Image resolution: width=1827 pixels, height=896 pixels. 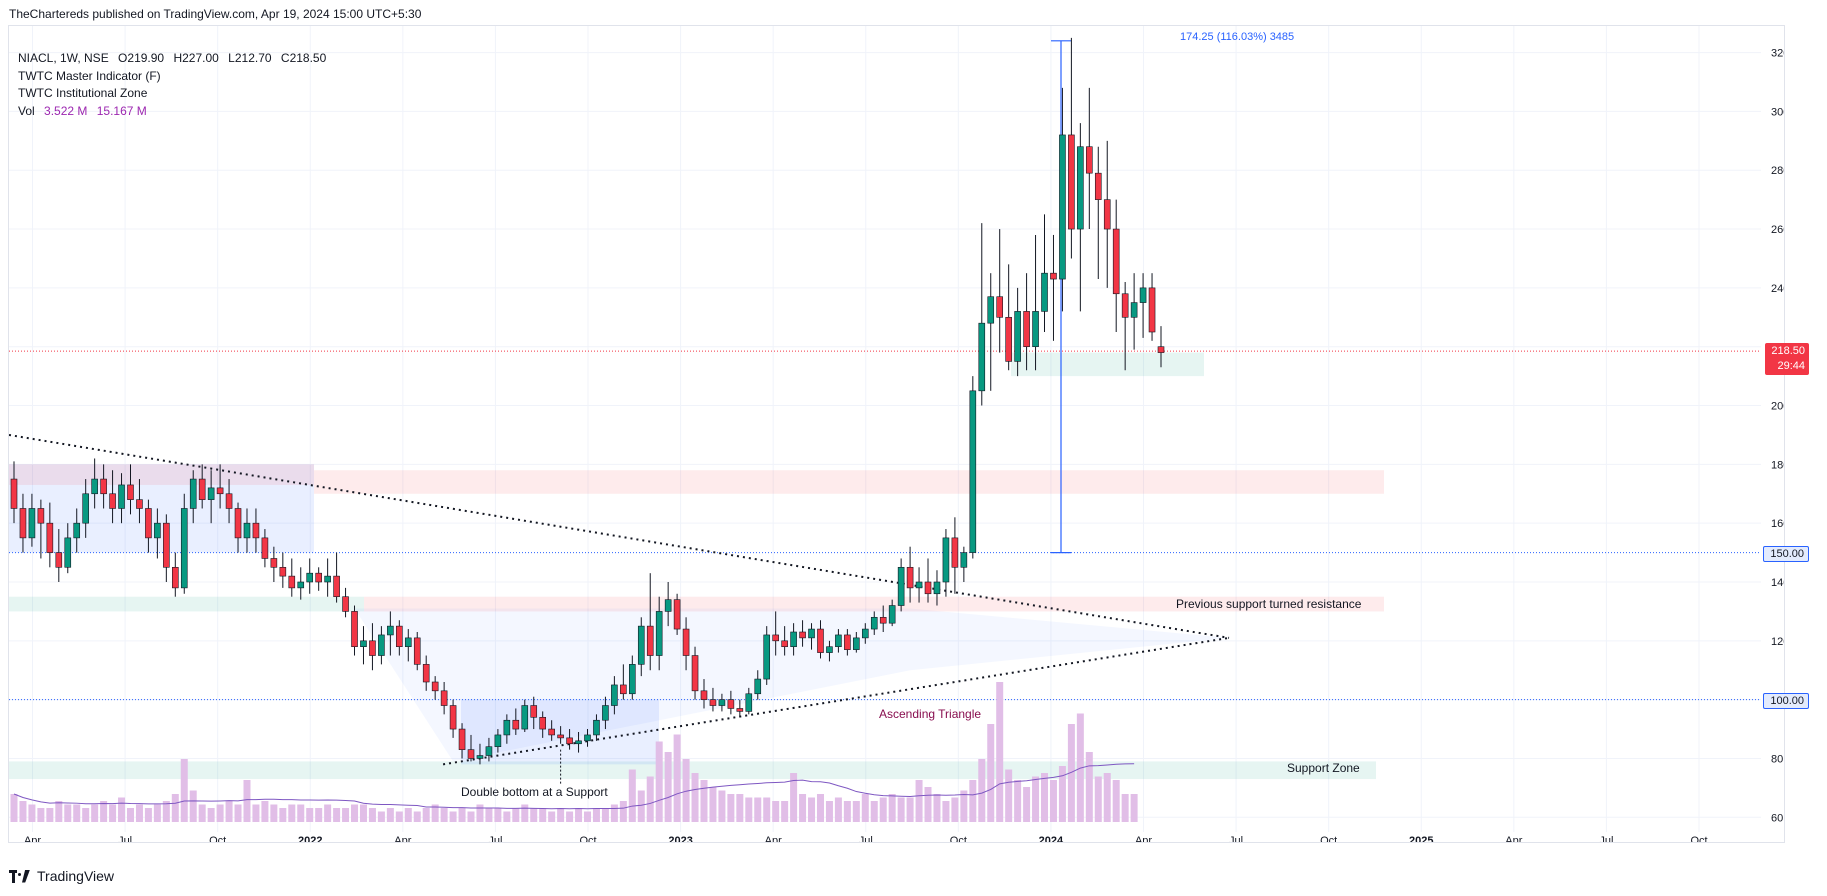 What do you see at coordinates (146, 58) in the screenshot?
I see `open-value: 219.90` at bounding box center [146, 58].